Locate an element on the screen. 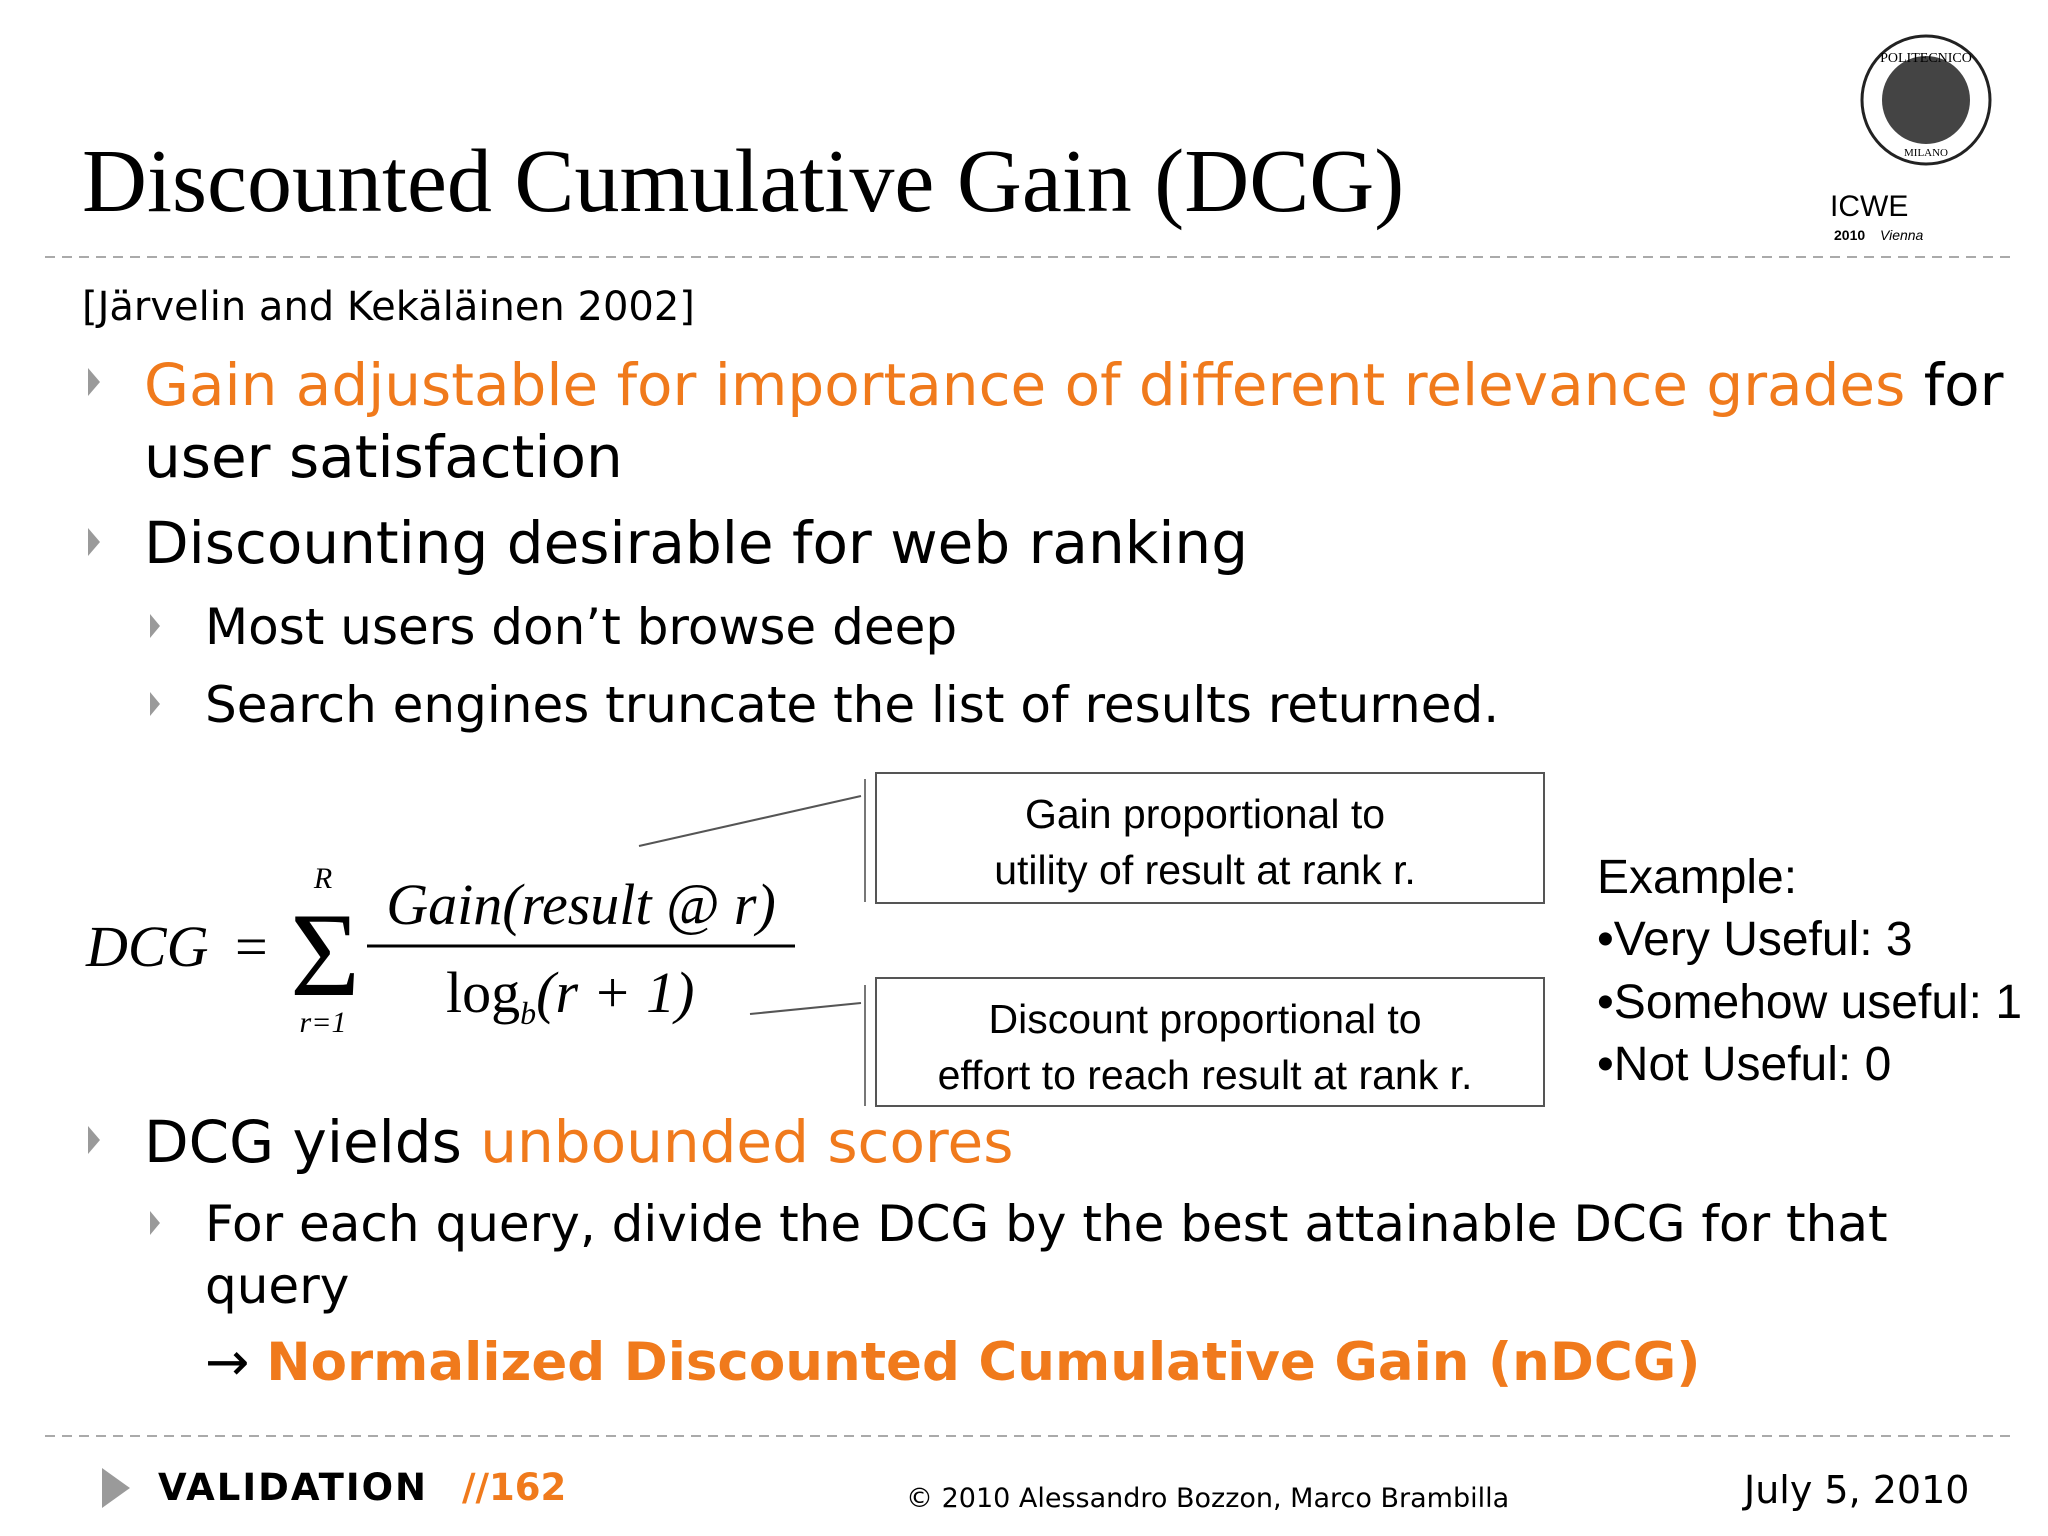 This screenshot has width=2048, height=1536. bullet: Discounting desirable for web ranking is located at coordinates (696, 543).